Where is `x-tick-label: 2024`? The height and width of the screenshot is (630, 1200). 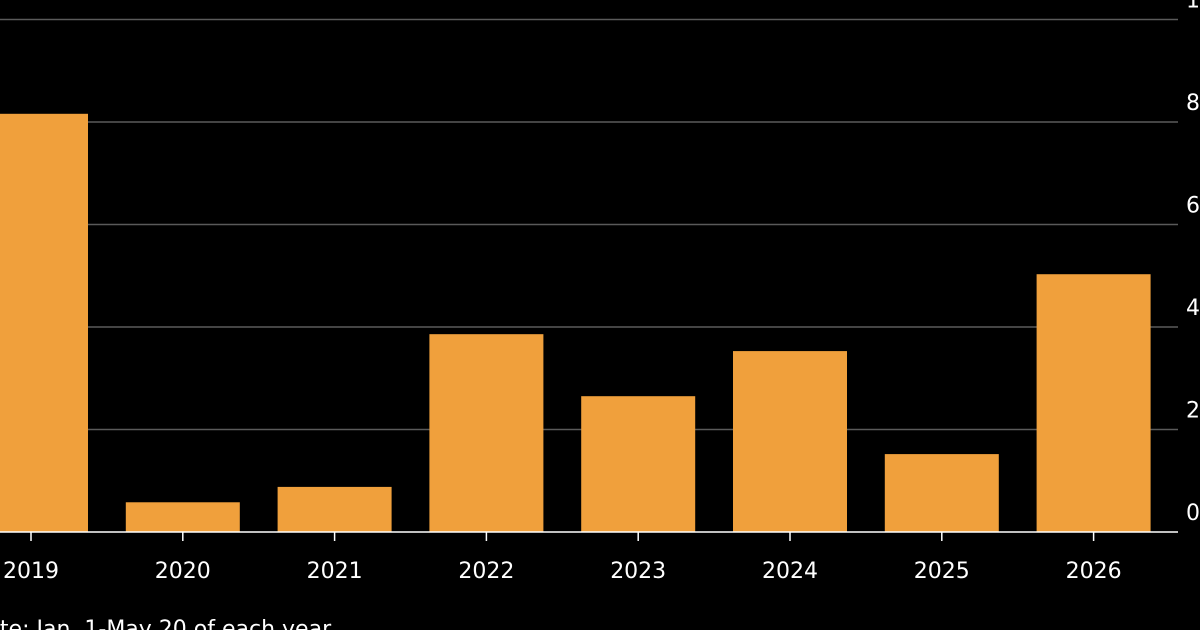 x-tick-label: 2024 is located at coordinates (790, 571).